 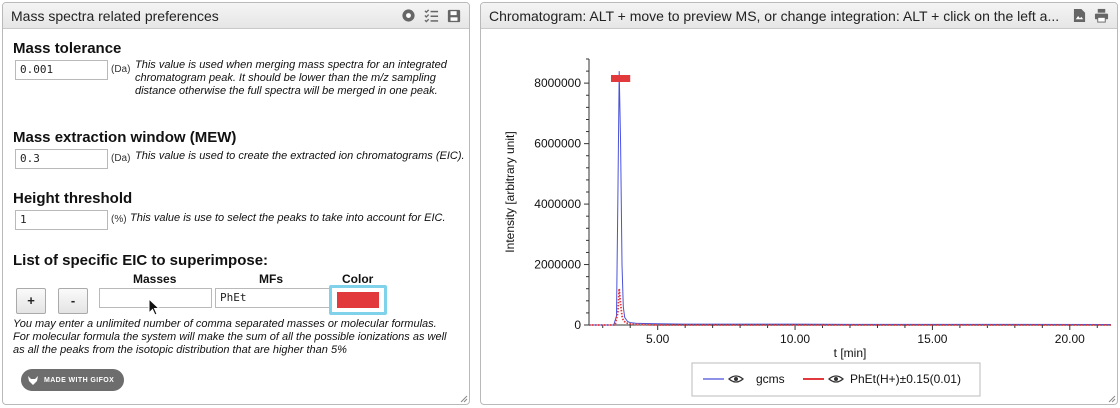 What do you see at coordinates (79, 380) in the screenshot?
I see `gifox-badge-label: MADE WITH GIFOX` at bounding box center [79, 380].